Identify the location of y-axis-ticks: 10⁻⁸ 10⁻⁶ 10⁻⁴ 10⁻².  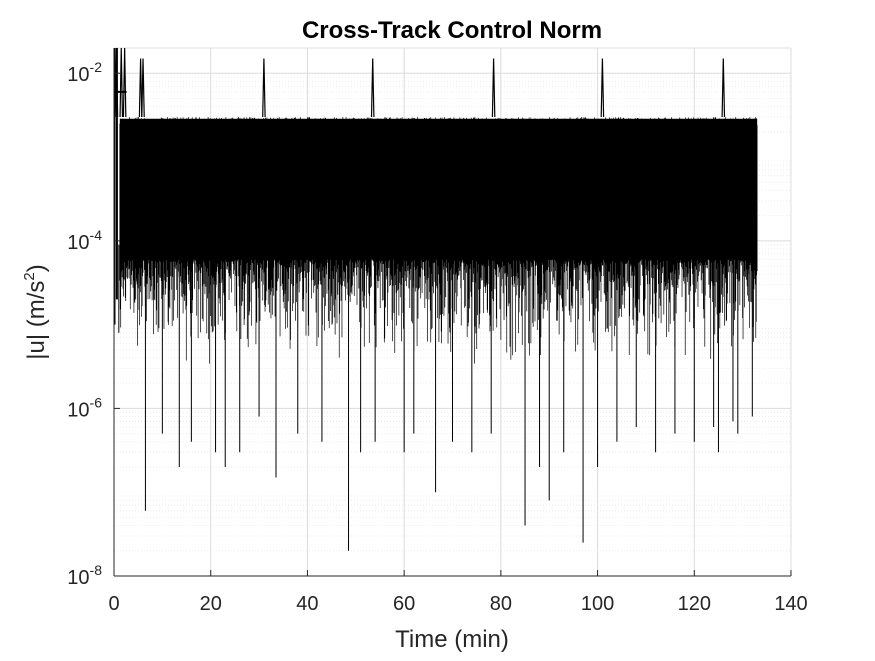
(93, 324).